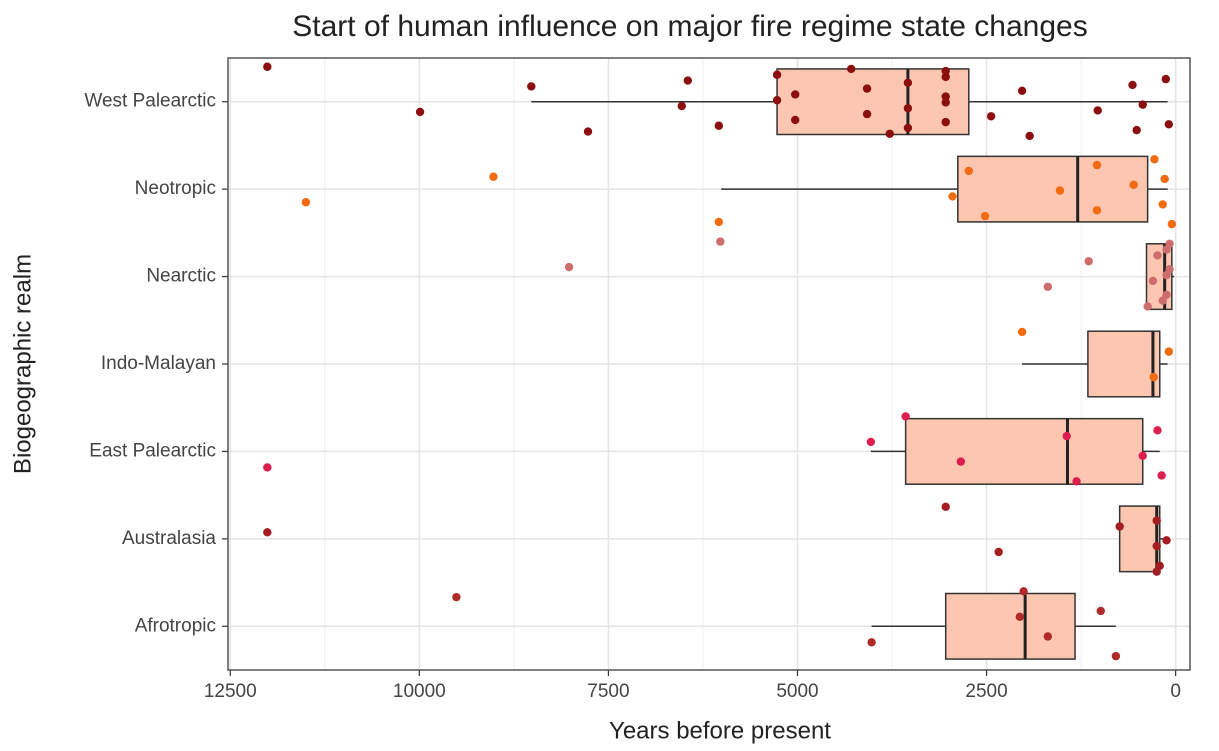  I want to click on y-tick-label: East Palearctic, so click(152, 450).